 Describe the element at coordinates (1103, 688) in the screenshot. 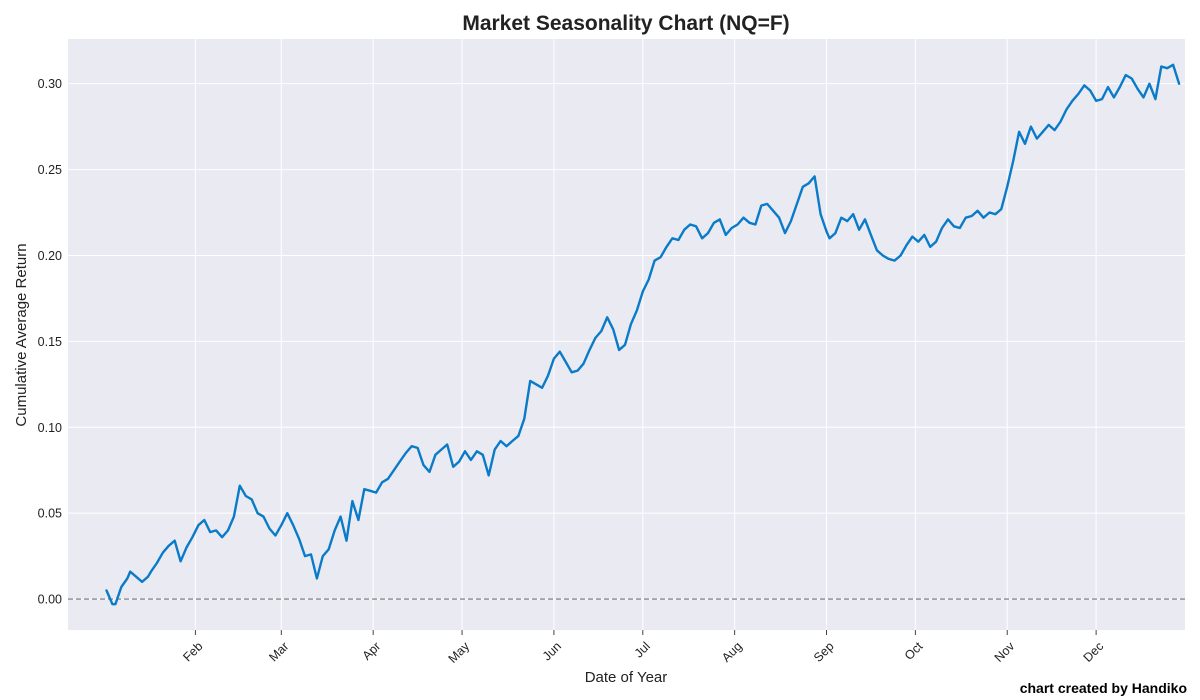

I see `chart-credit: chart created by Handiko` at that location.